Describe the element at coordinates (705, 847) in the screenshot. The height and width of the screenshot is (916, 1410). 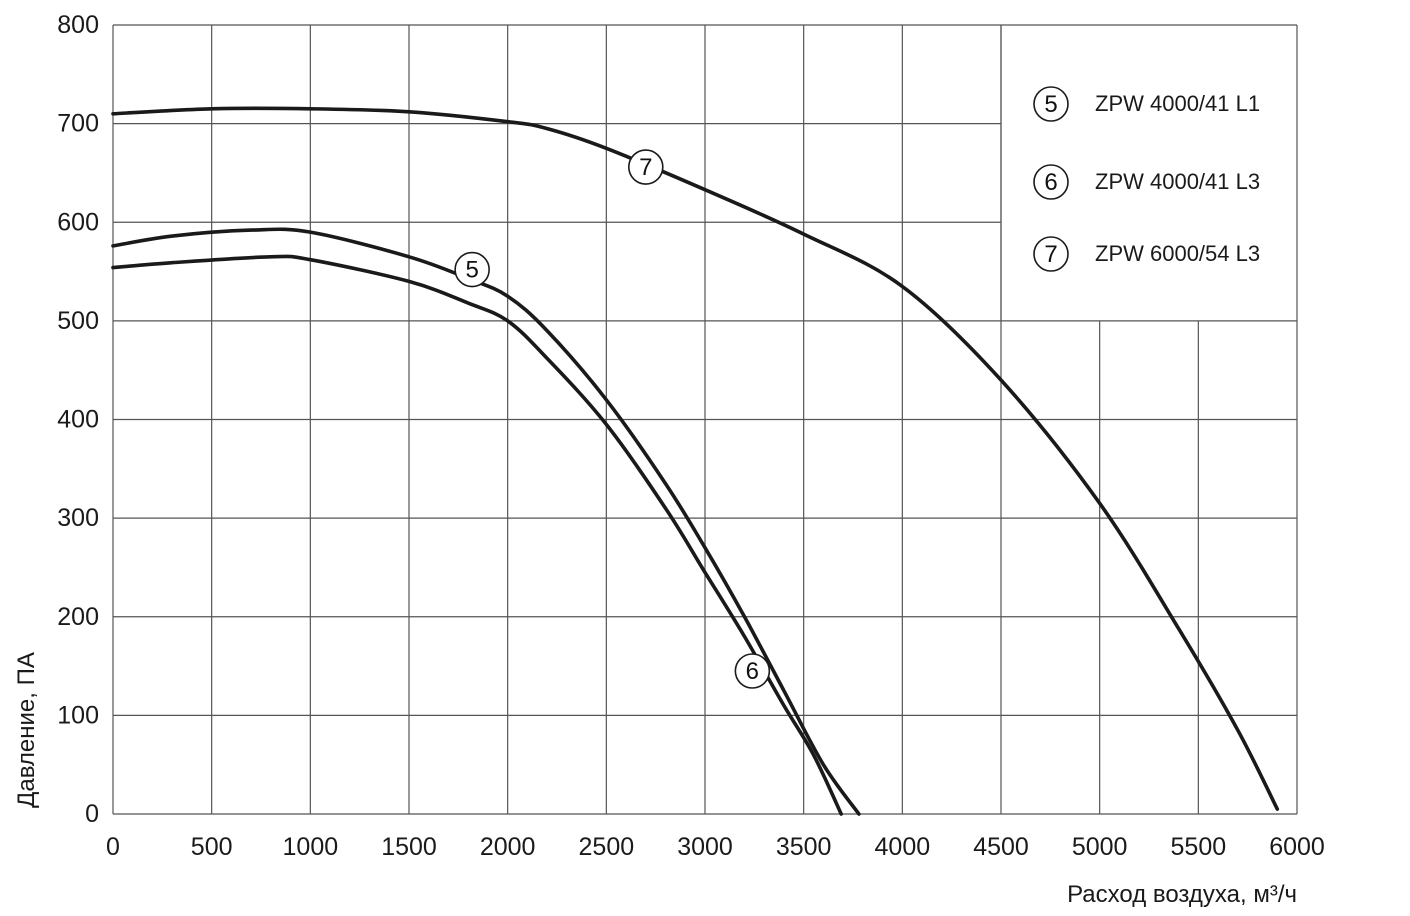
I see `x-tick-label: 3000` at that location.